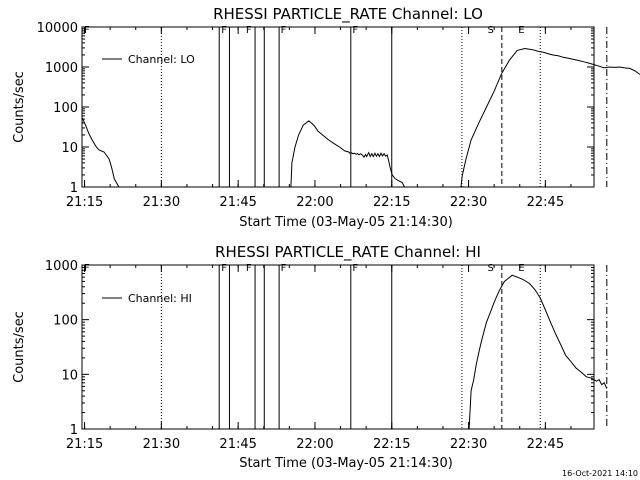 This screenshot has height=480, width=640. I want to click on generation-timestamp: 16-Oct-2021 14:10, so click(600, 473).